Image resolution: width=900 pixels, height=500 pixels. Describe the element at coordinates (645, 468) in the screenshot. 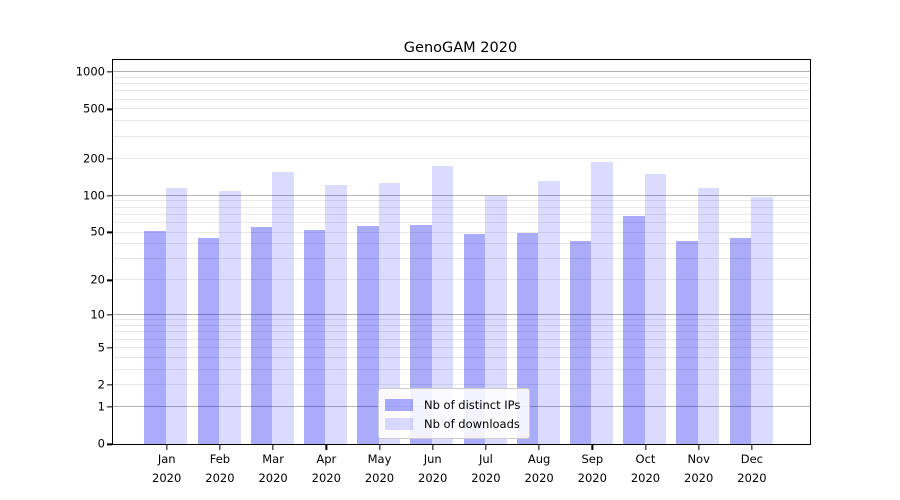

I see `x-tick-label-oct: Oct 2020` at that location.